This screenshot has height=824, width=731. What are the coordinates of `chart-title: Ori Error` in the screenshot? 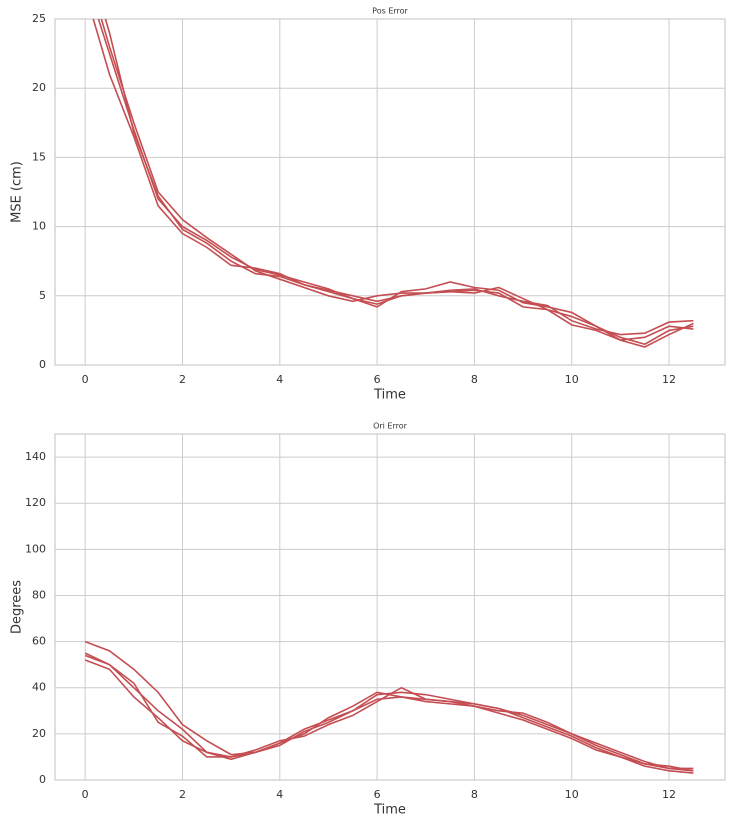 It's located at (390, 426).